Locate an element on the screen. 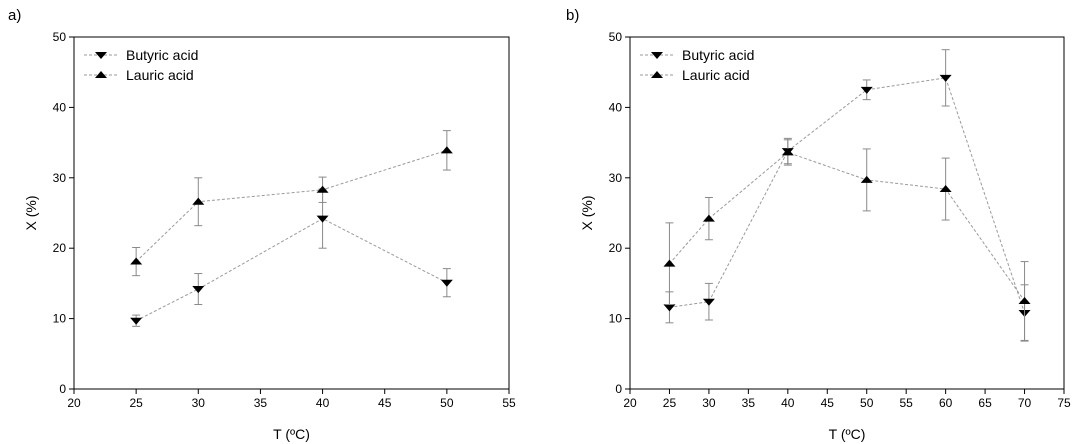  panel-label: a) is located at coordinates (14, 15).